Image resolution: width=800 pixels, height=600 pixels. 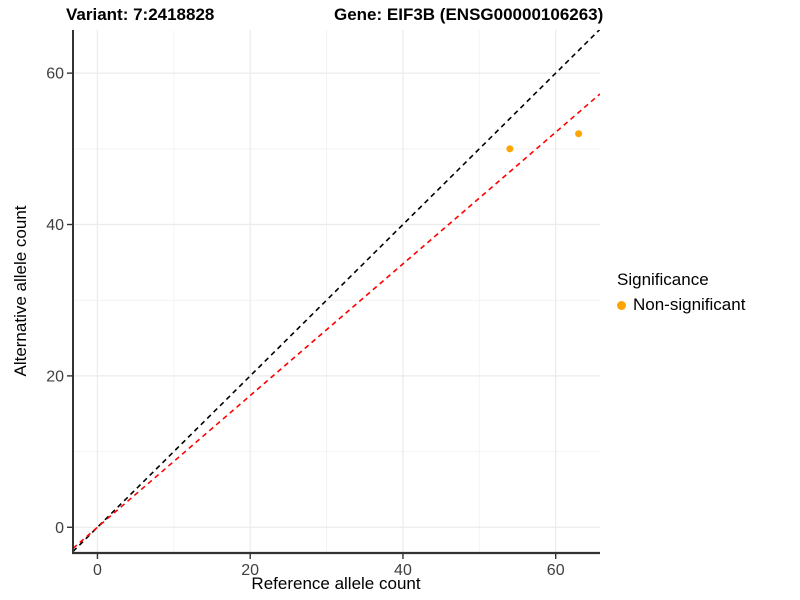 I want to click on legend: Significance Non-significant, so click(x=681, y=292).